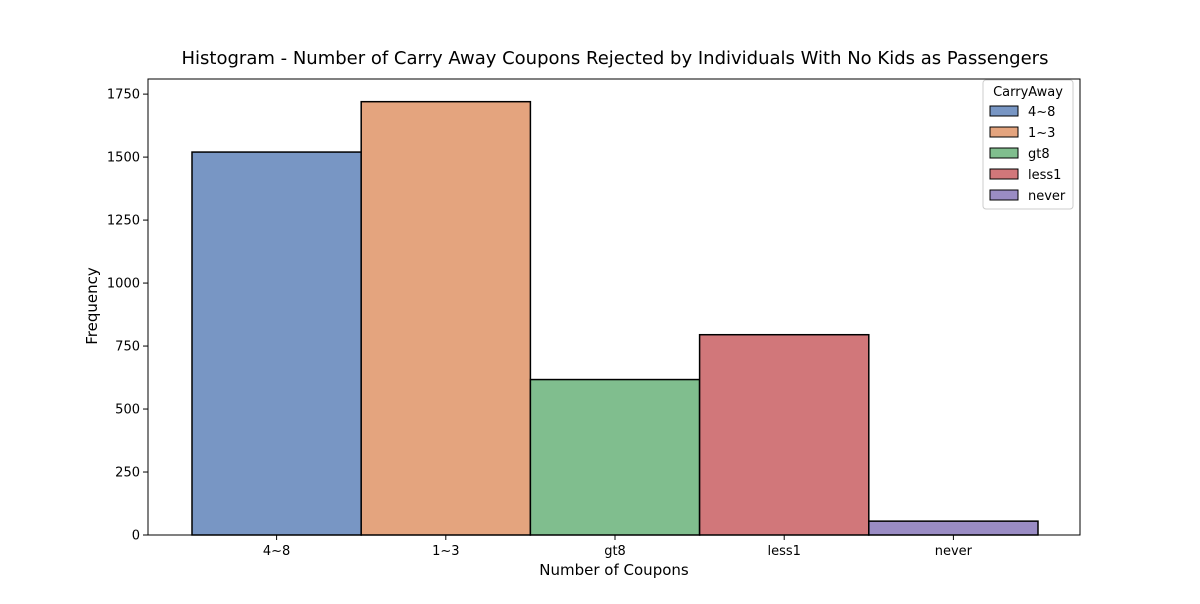 This screenshot has width=1200, height=604. Describe the element at coordinates (276, 343) in the screenshot. I see `bar-4~8` at that location.